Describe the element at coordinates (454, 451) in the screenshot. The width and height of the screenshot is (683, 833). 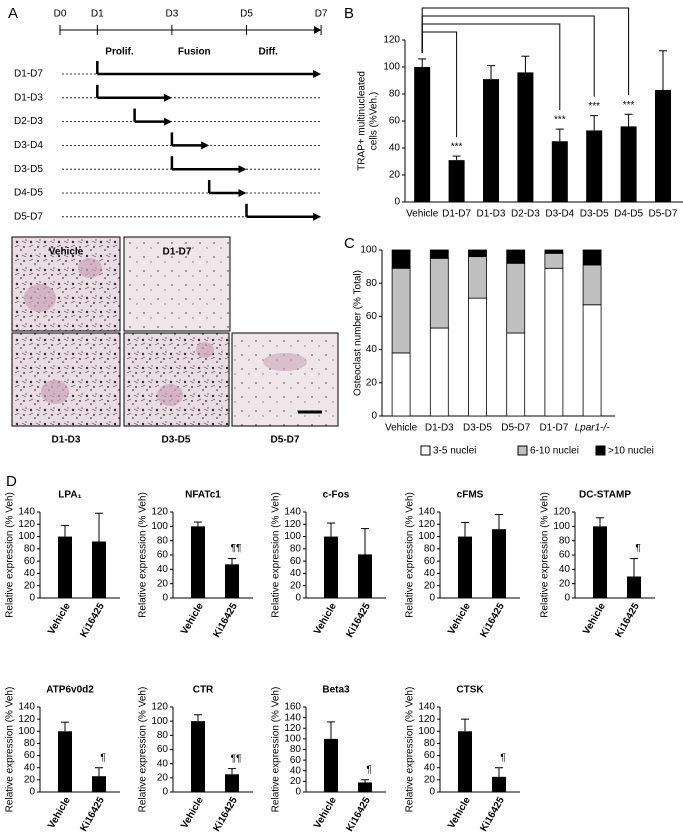
I see `legend-label: 3-5 nuclei` at that location.